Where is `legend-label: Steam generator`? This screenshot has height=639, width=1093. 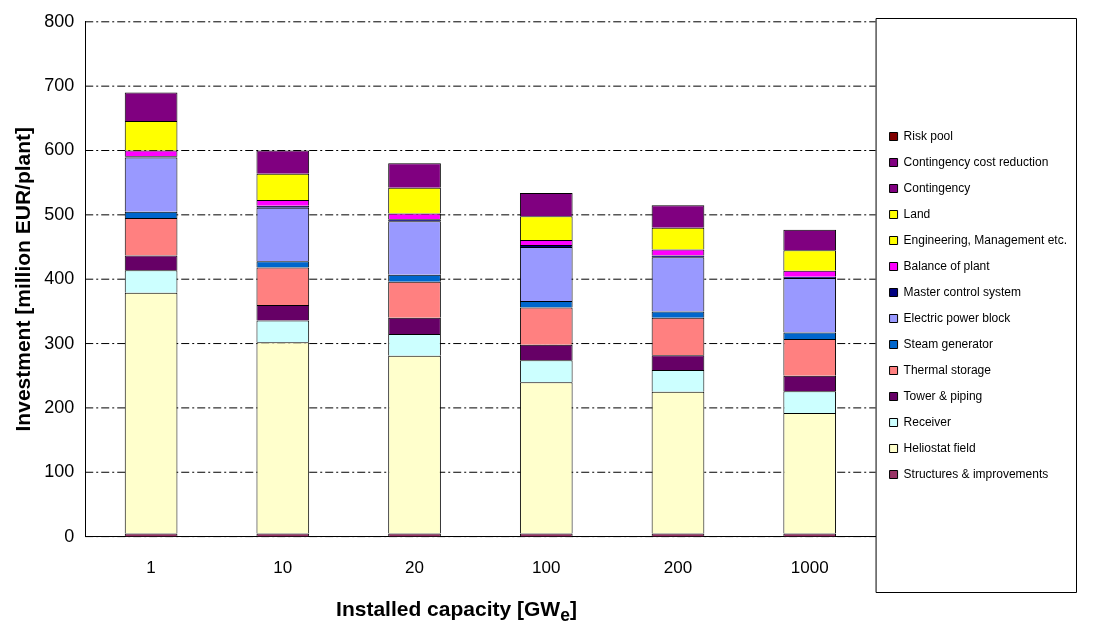 legend-label: Steam generator is located at coordinates (948, 343).